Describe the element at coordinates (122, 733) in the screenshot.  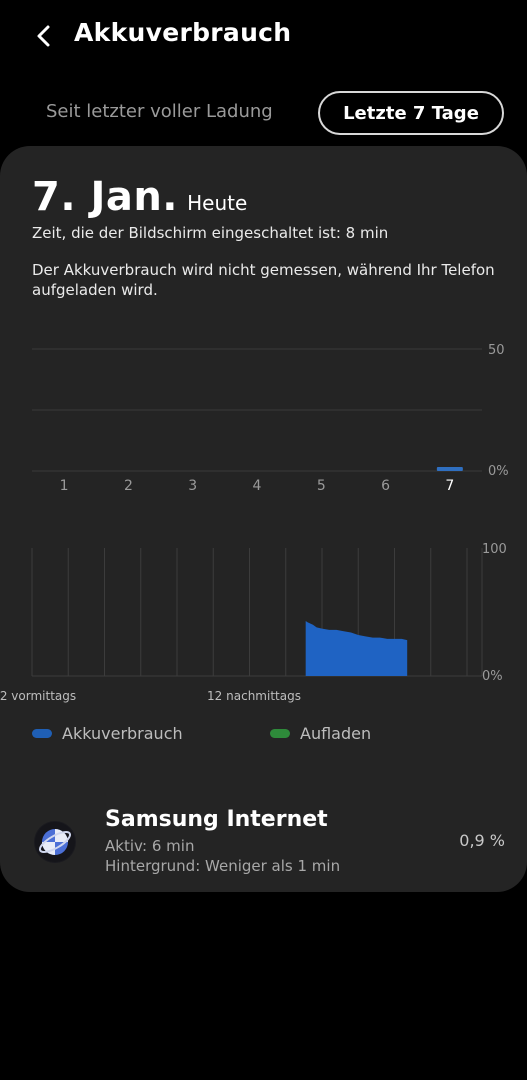
I see `legend-label-usage: Akkuverbrauch` at that location.